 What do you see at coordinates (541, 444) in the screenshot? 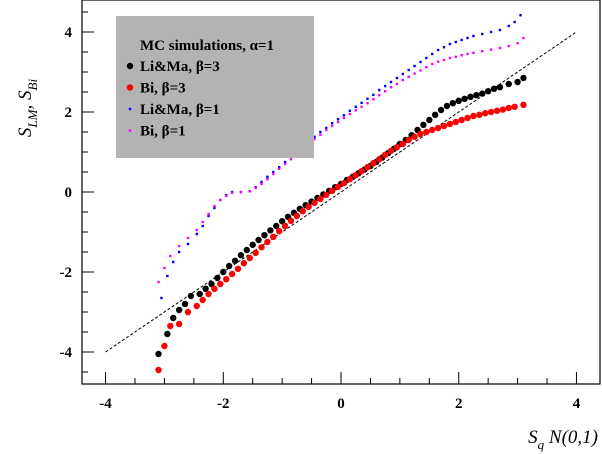
I see `x-axis-title-sub: q` at bounding box center [541, 444].